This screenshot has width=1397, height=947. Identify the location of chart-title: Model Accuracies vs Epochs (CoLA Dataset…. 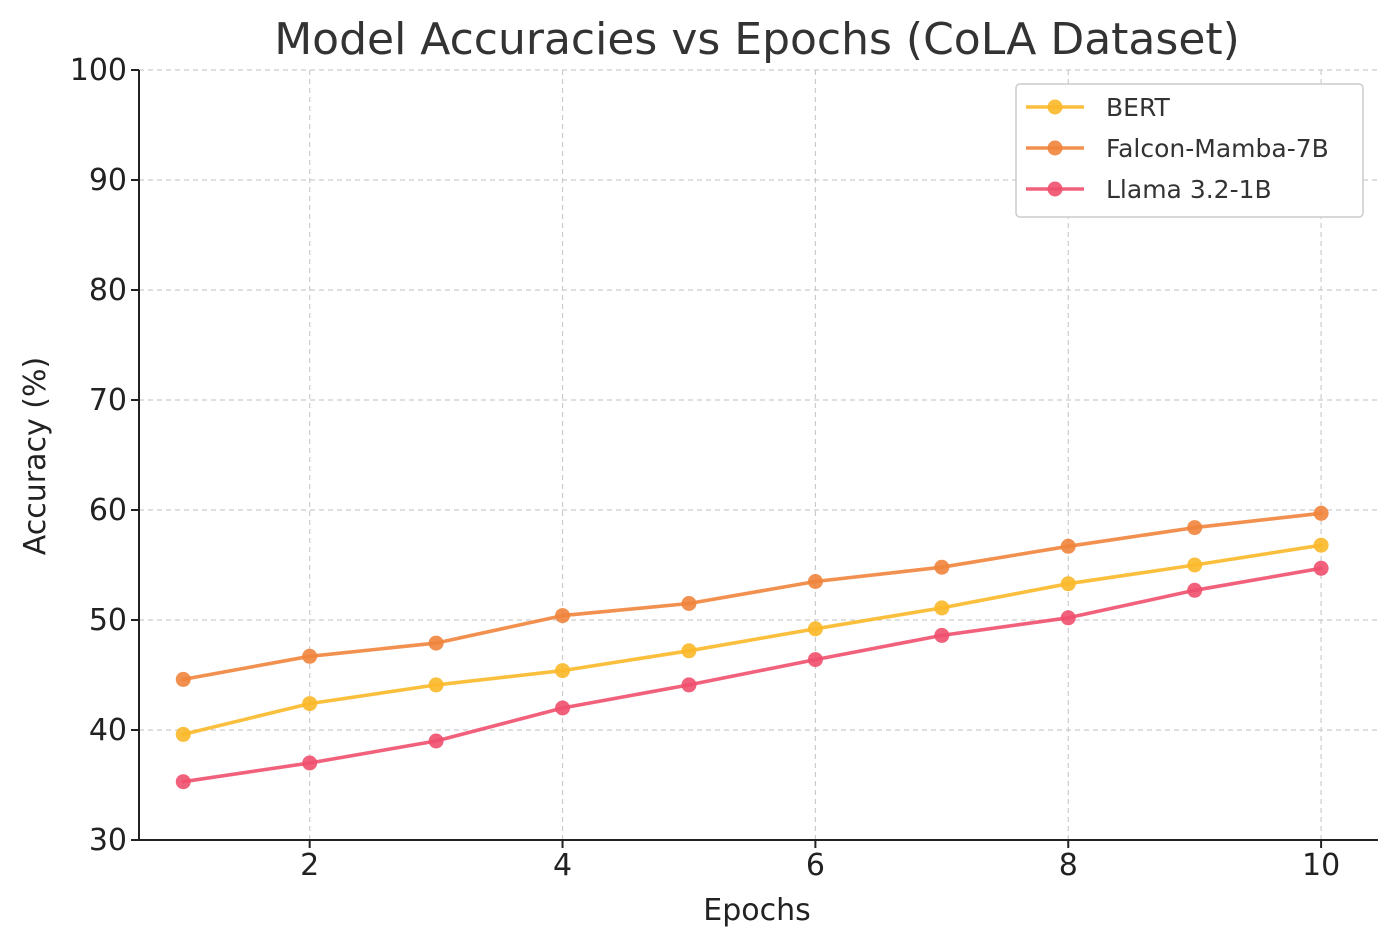
(757, 39).